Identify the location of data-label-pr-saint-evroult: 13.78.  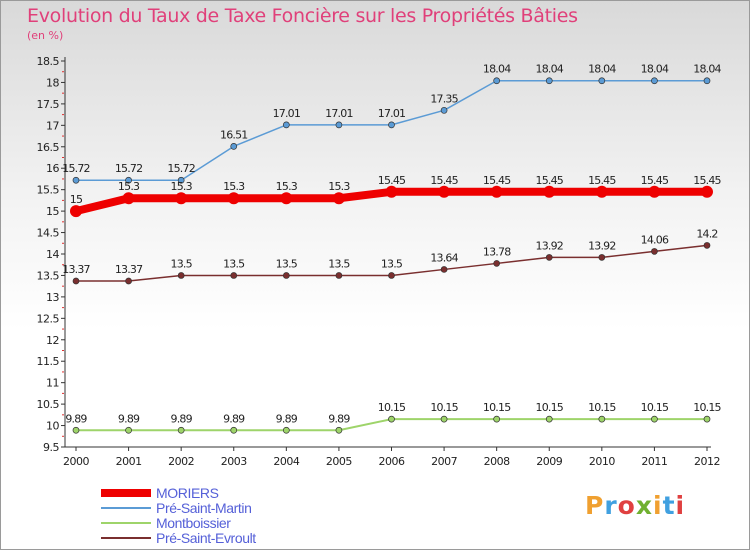
(497, 251).